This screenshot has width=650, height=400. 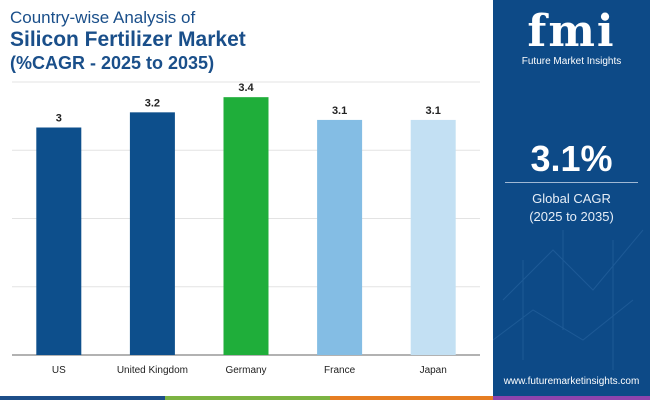 I want to click on data-label: 3.2, so click(x=152, y=103).